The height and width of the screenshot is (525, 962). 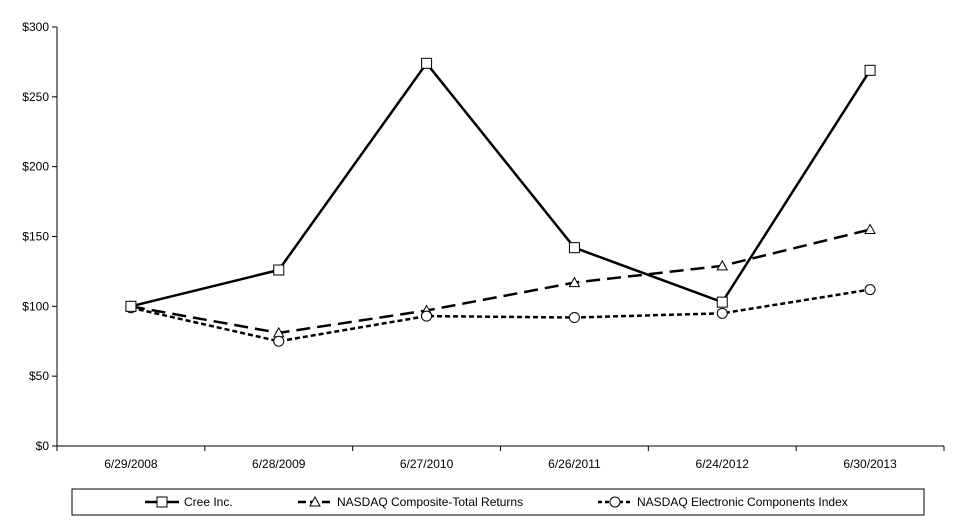 What do you see at coordinates (35, 306) in the screenshot?
I see `y-tick-label: $100` at bounding box center [35, 306].